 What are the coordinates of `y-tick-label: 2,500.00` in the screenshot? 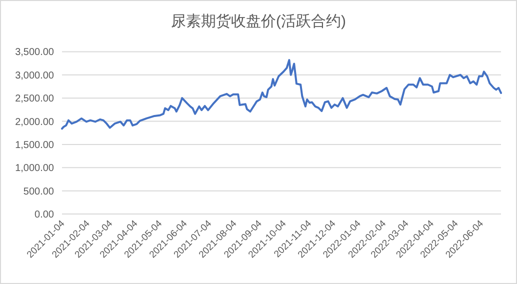 It's located at (34, 99).